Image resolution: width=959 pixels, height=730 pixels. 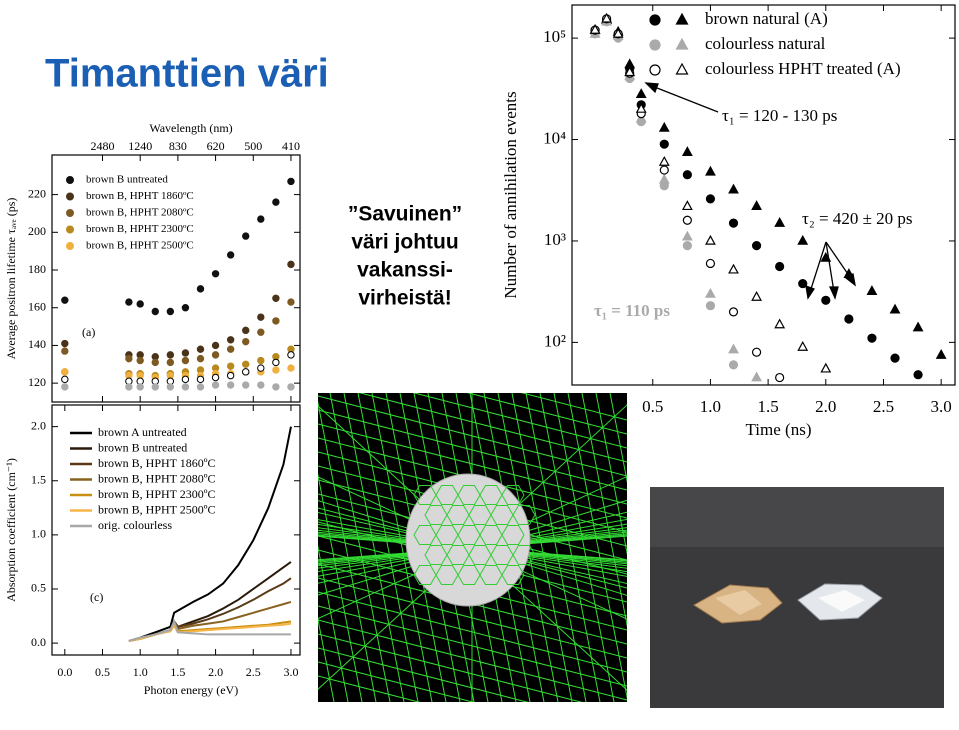 What do you see at coordinates (210, 534) in the screenshot?
I see `data-line` at bounding box center [210, 534].